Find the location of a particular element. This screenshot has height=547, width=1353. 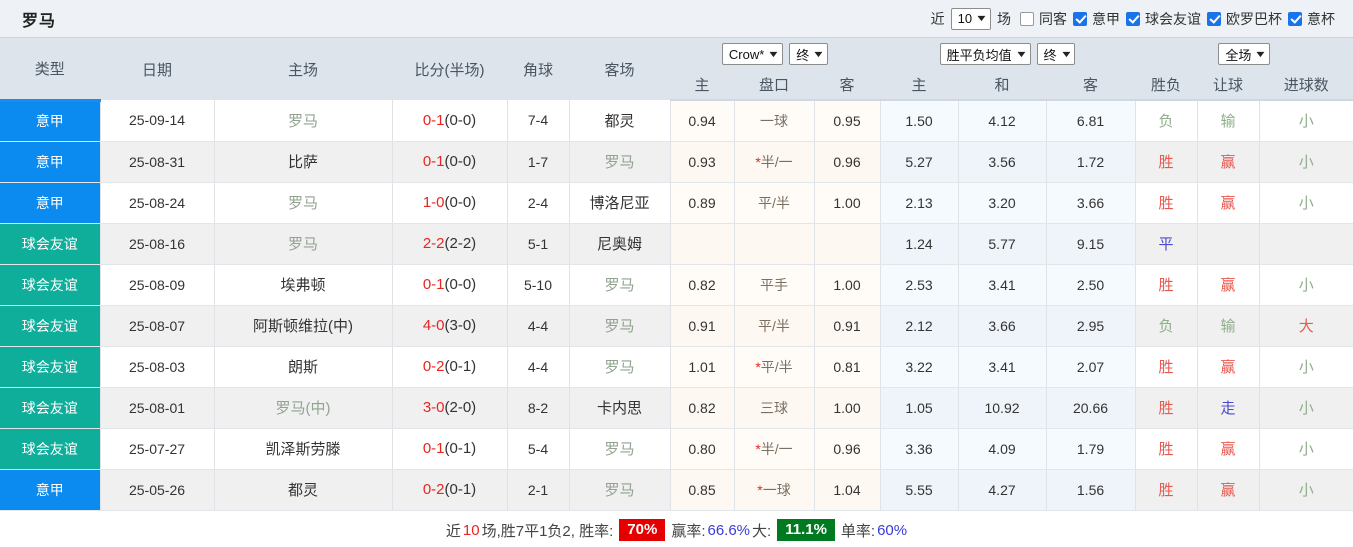

cell-handicap-away-odds: 1.00 is located at coordinates (847, 408).